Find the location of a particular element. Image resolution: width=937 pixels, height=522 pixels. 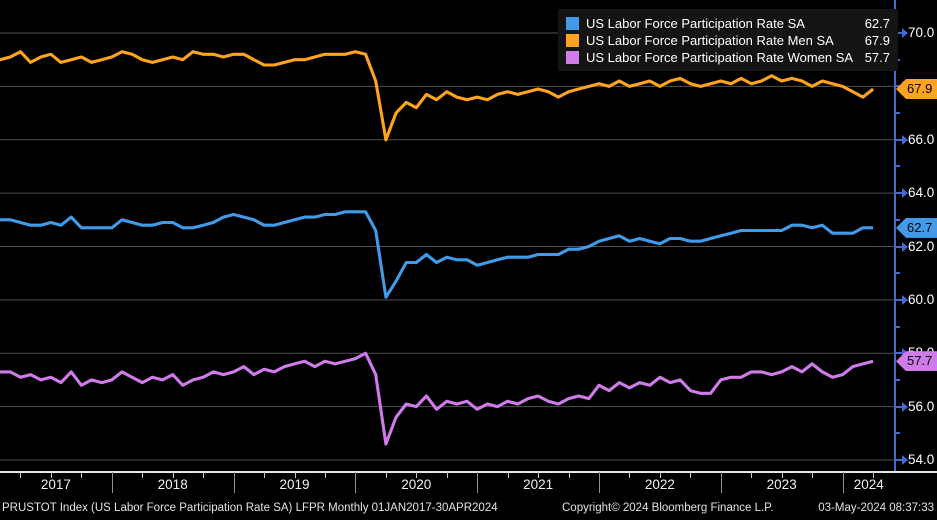

y-axis-label: 70.0 is located at coordinates (921, 32).